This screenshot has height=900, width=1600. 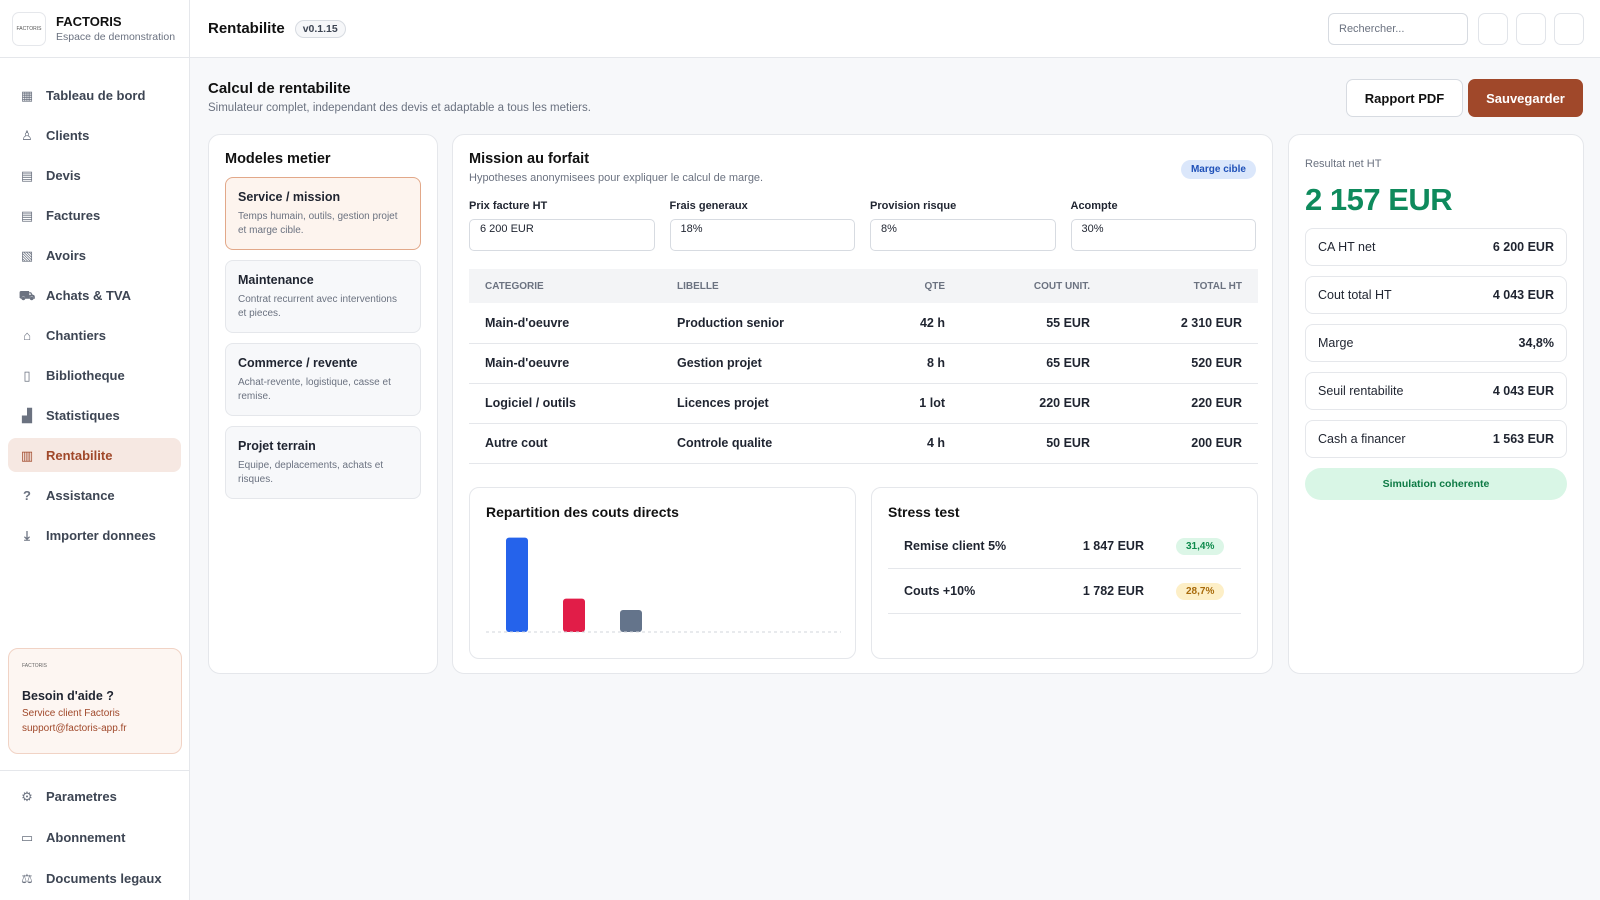 I want to click on sidebar-item-rentabilite: ▥ Rentabilite, so click(x=94, y=455).